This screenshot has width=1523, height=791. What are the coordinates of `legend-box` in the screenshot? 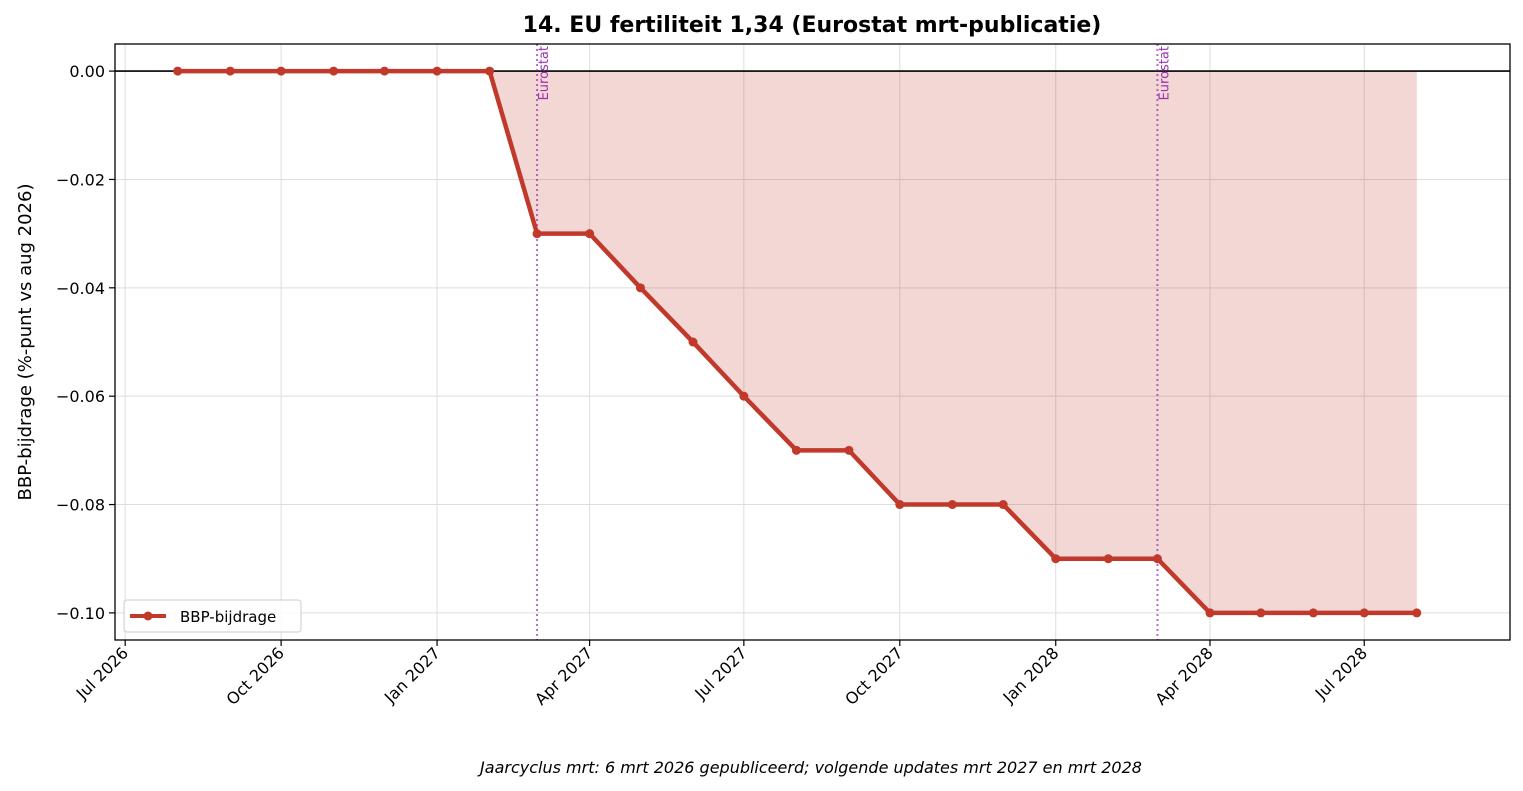 It's located at (212, 616).